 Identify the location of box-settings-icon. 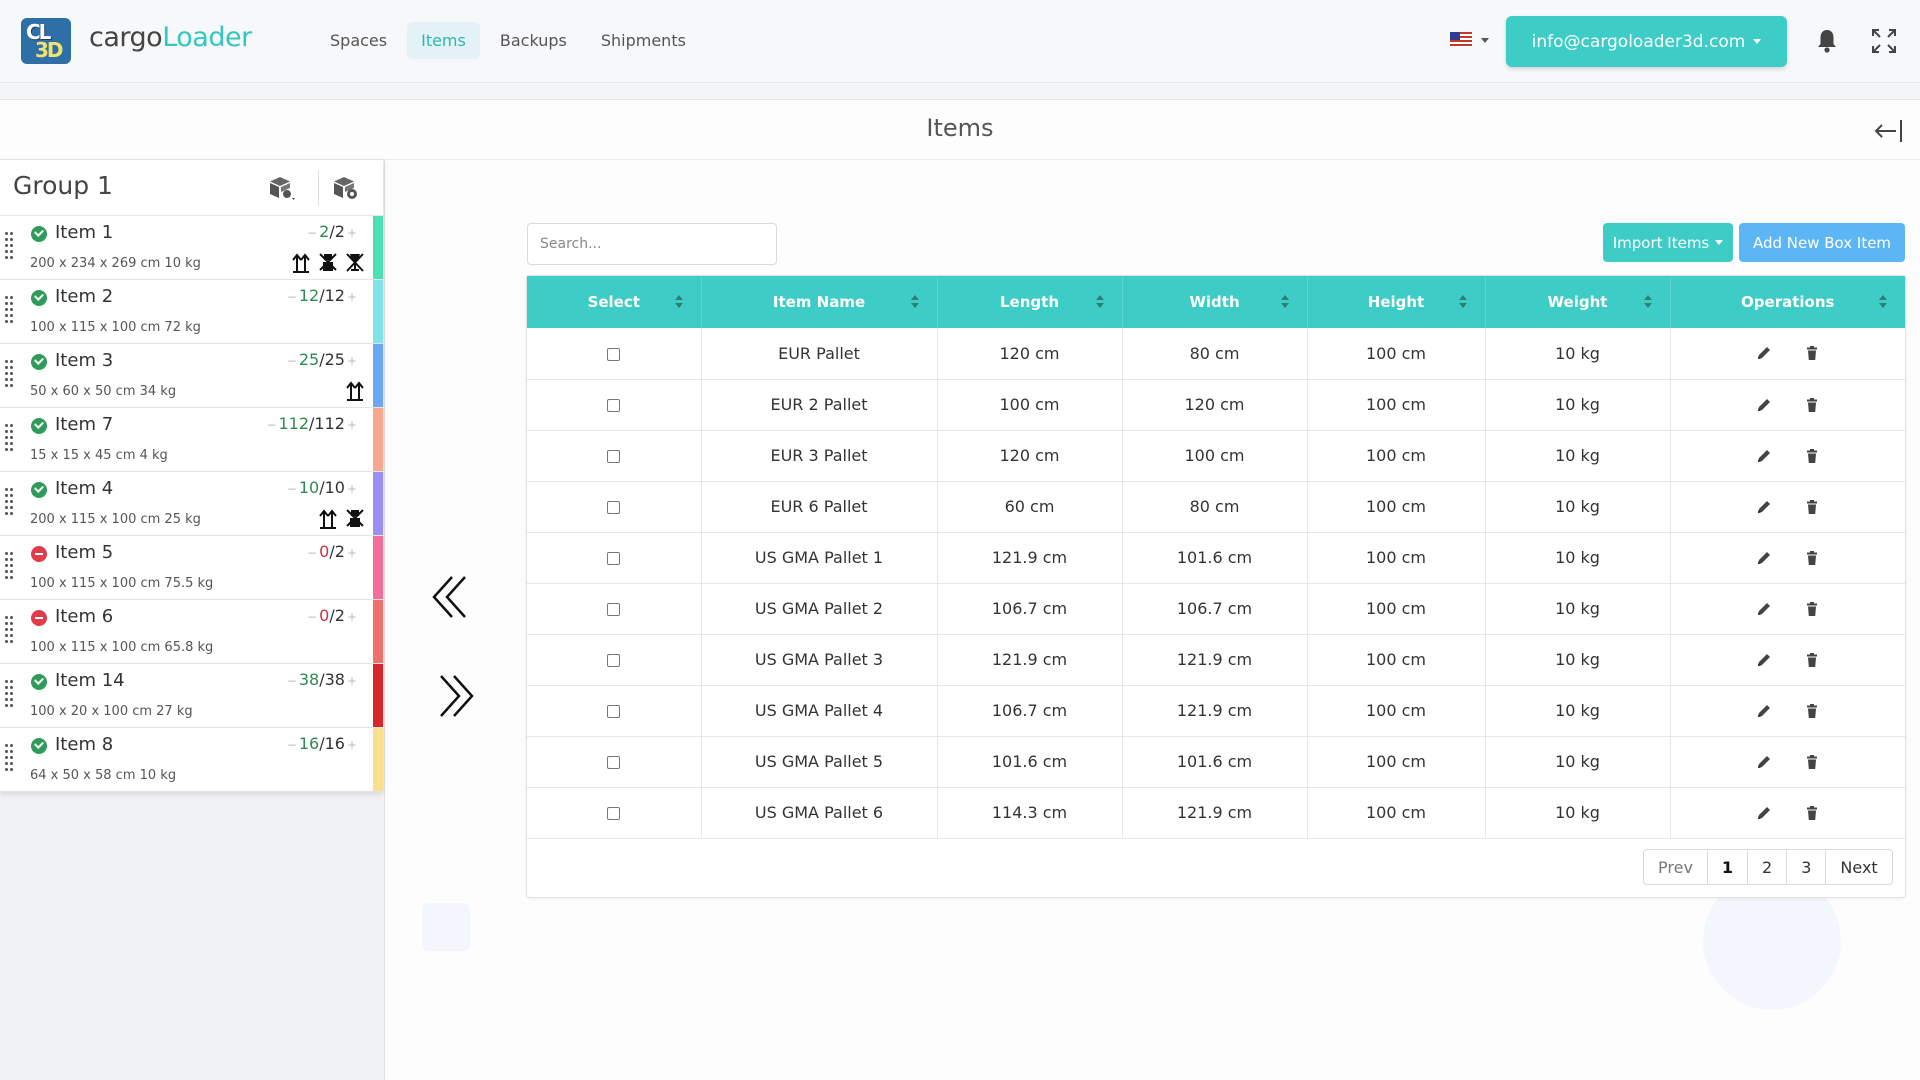
(282, 188).